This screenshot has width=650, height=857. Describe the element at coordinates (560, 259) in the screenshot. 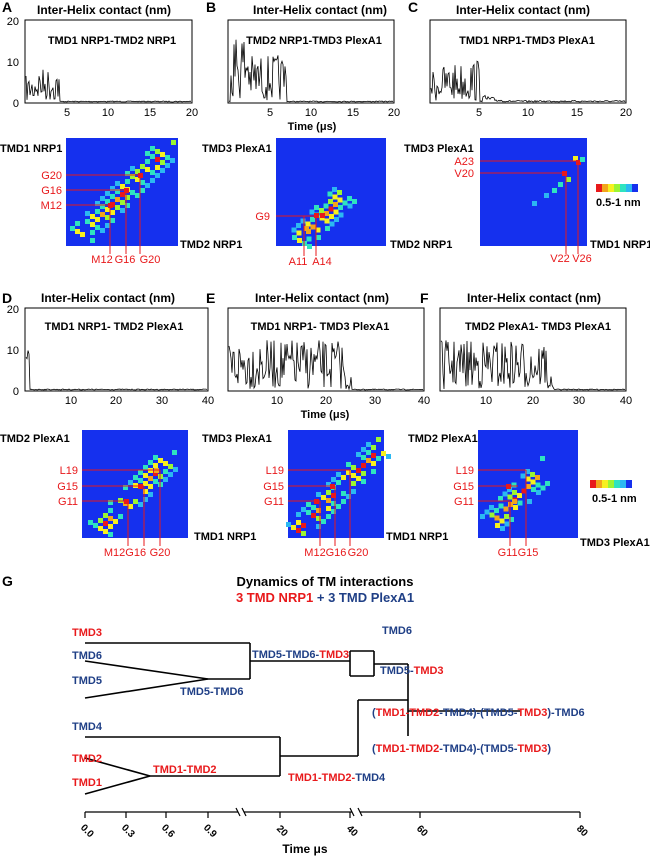

I see `residue-label: V22` at that location.